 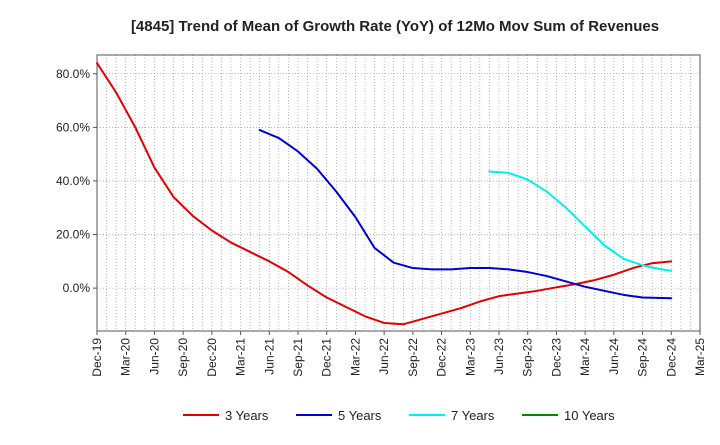 What do you see at coordinates (473, 415) in the screenshot?
I see `legend-label: 7 Years` at bounding box center [473, 415].